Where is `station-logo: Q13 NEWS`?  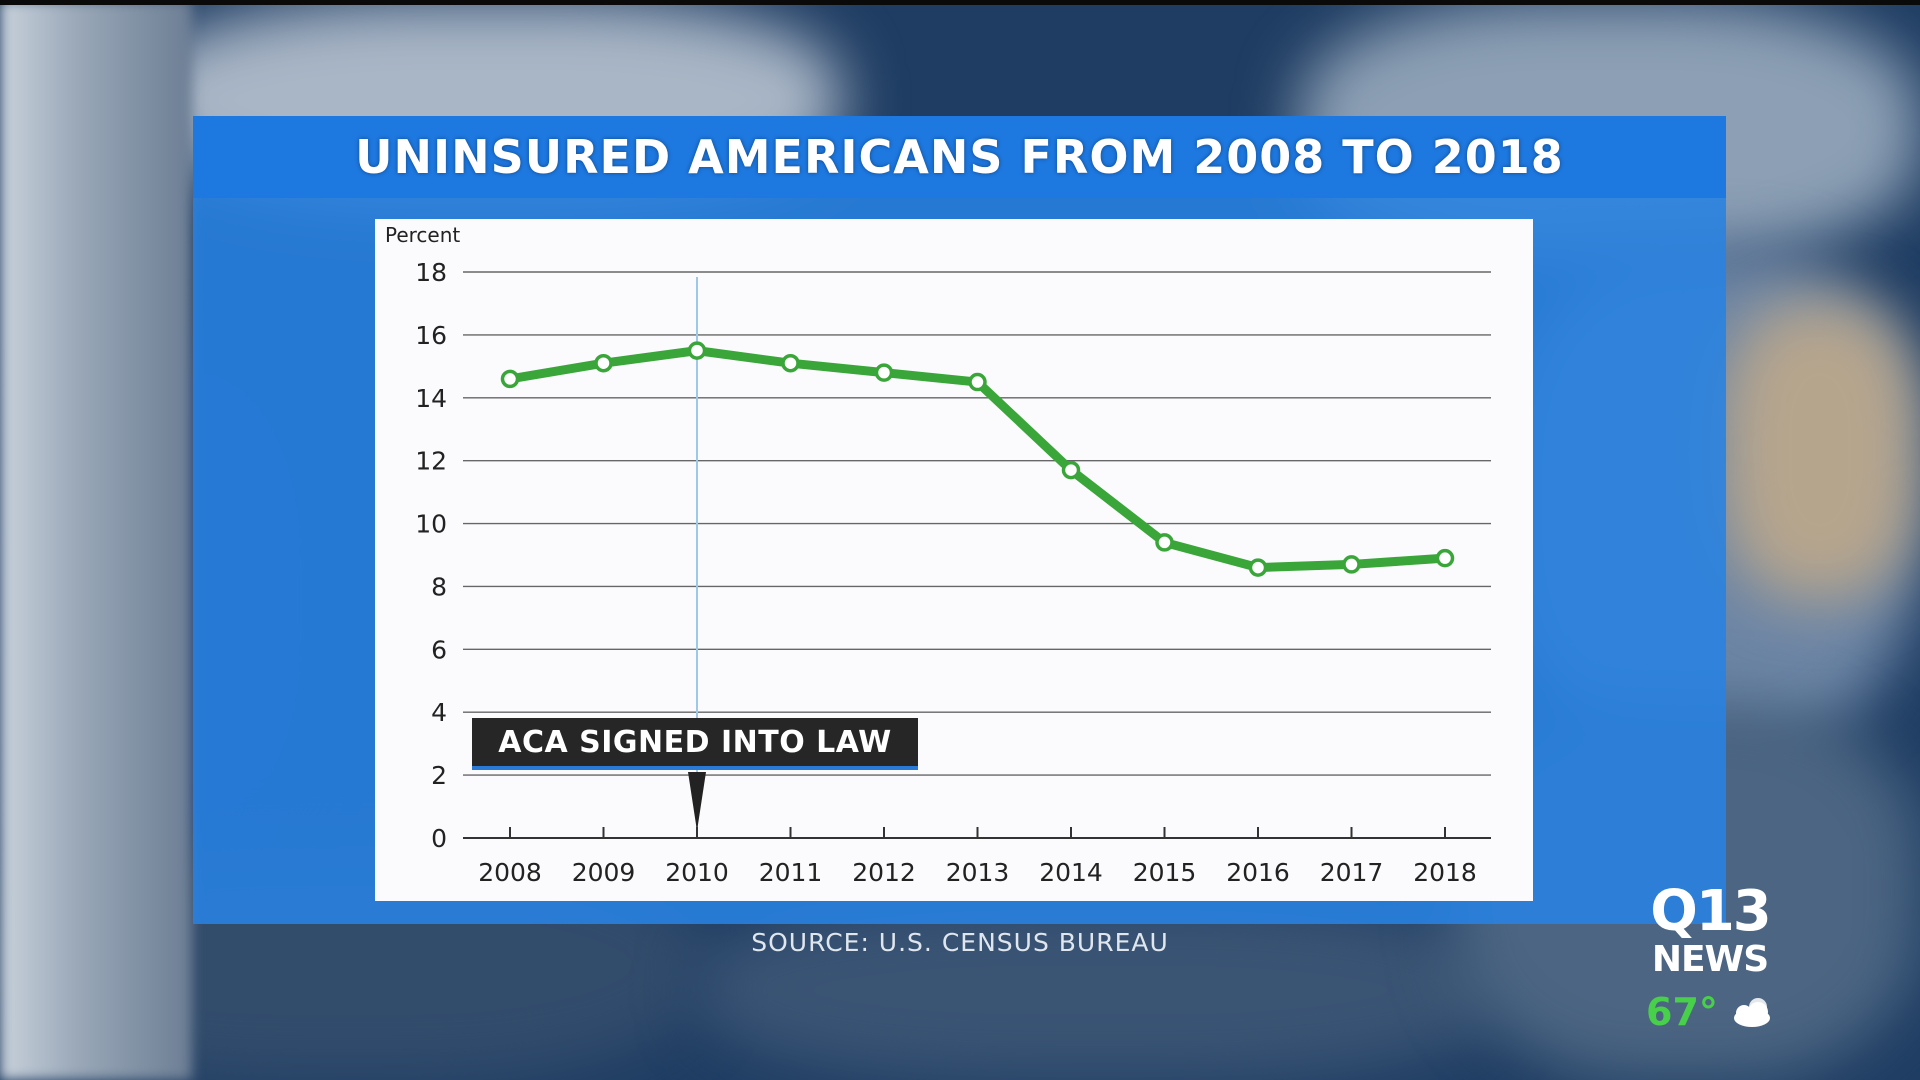 station-logo: Q13 NEWS is located at coordinates (1710, 931).